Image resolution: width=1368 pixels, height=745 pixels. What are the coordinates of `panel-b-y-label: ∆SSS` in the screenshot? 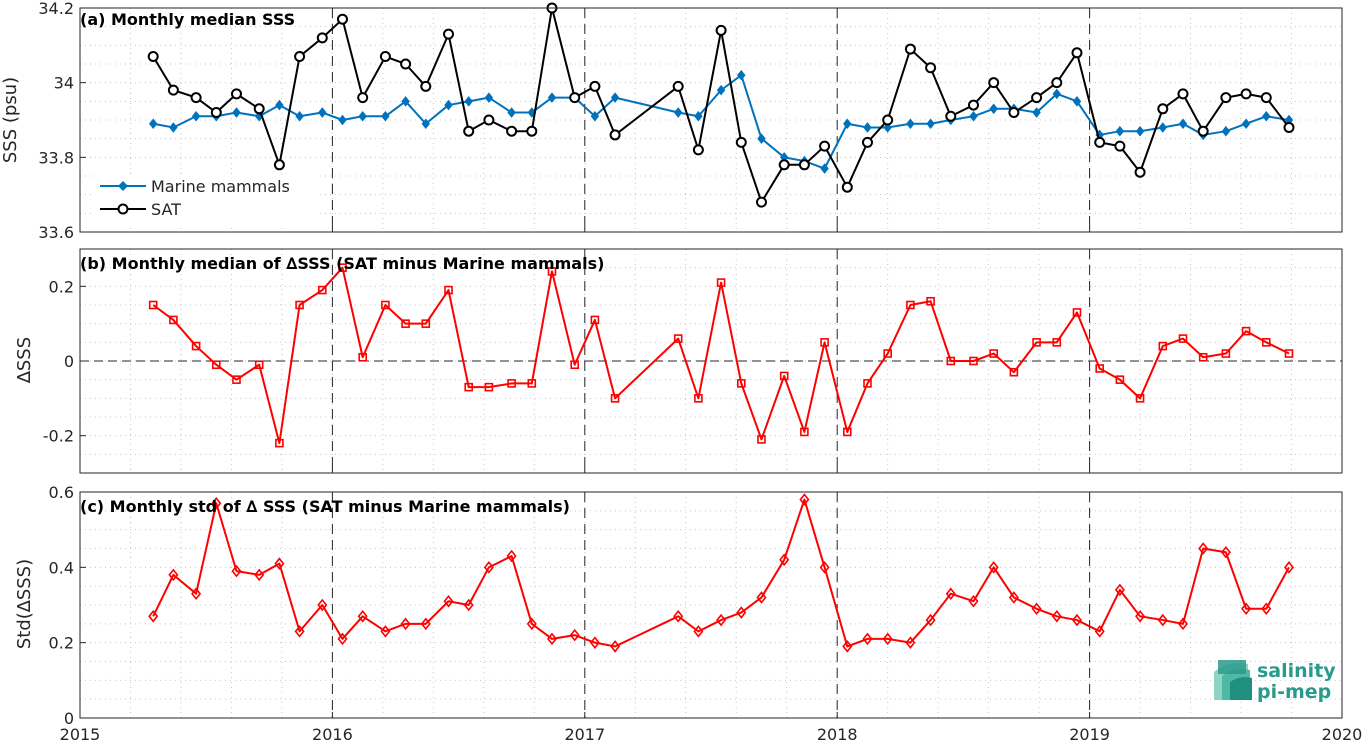 It's located at (24, 360).